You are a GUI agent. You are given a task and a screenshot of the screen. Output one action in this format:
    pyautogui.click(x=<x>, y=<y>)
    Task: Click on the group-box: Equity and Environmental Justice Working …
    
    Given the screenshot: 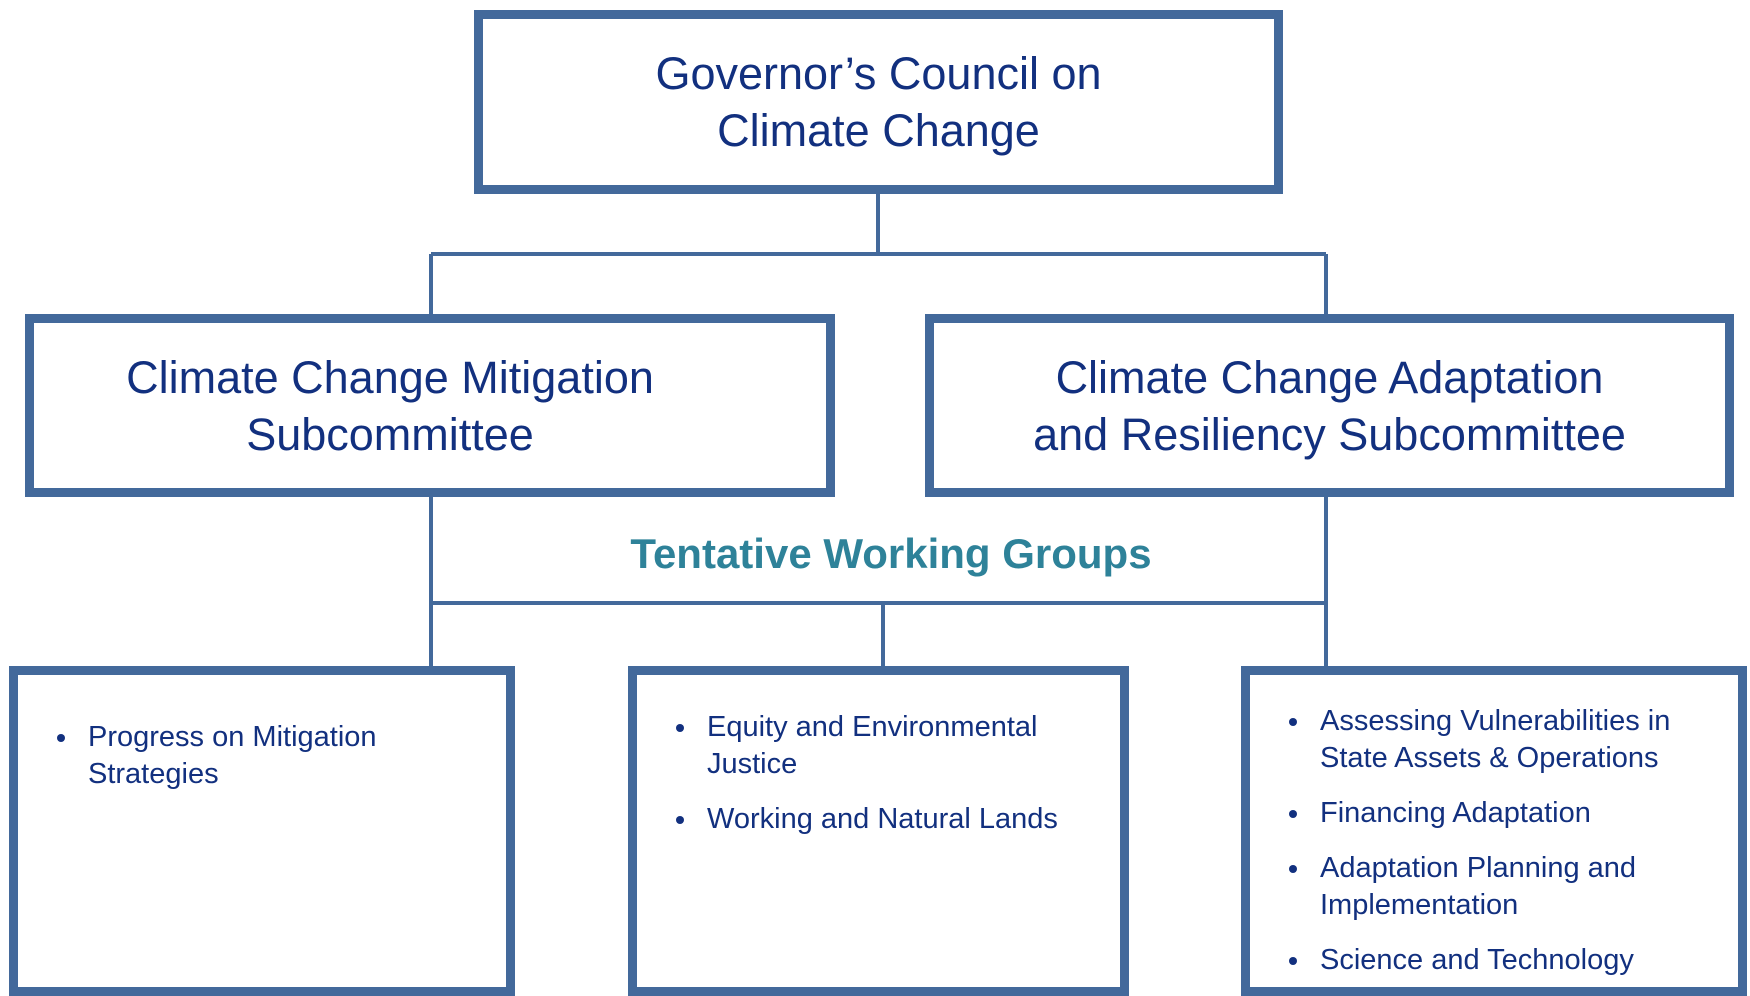 What is the action you would take?
    pyautogui.click(x=878, y=831)
    